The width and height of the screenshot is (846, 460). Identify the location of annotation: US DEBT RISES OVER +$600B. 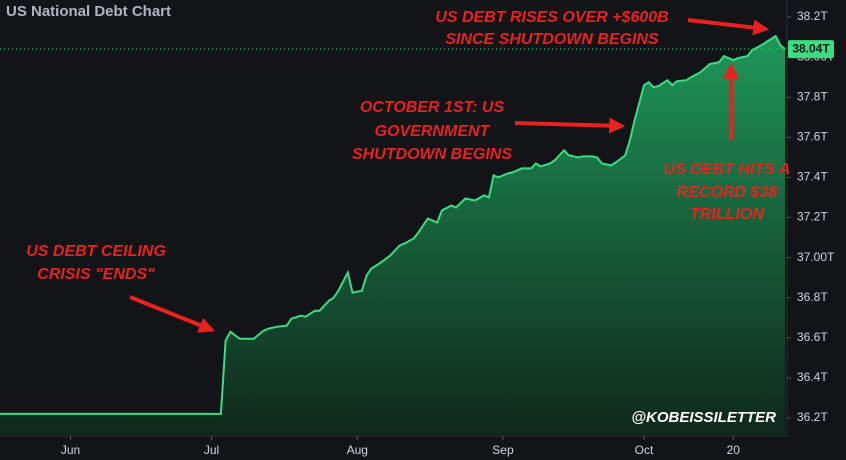
(551, 17).